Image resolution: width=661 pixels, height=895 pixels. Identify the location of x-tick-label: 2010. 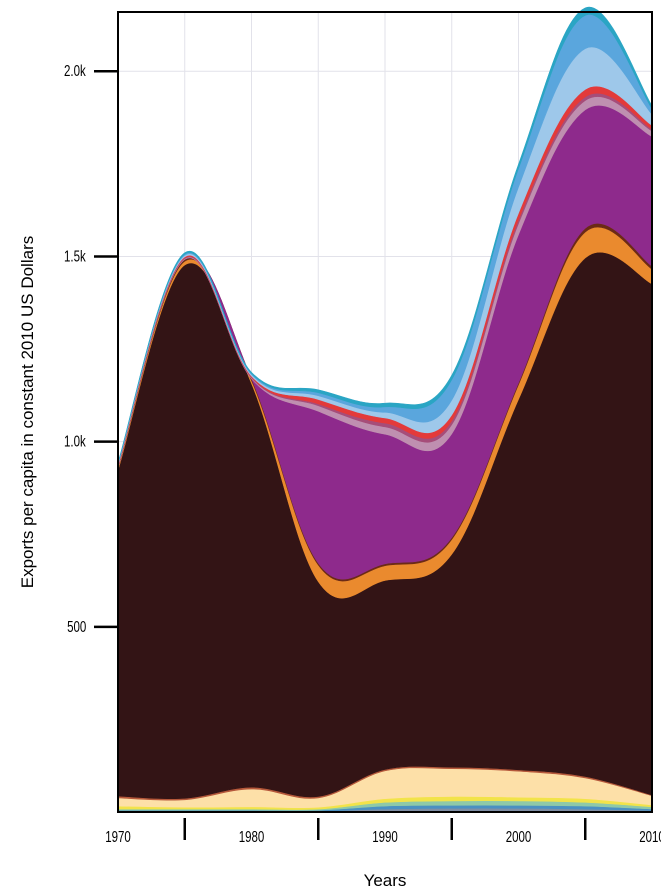
(650, 836).